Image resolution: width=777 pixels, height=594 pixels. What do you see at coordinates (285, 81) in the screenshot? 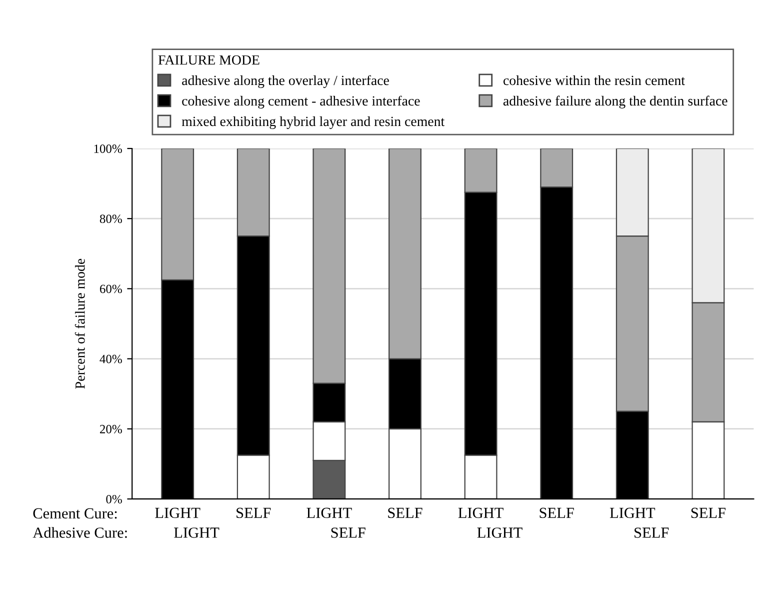
I see `legend-label: adhesive along the overlay / interface` at bounding box center [285, 81].